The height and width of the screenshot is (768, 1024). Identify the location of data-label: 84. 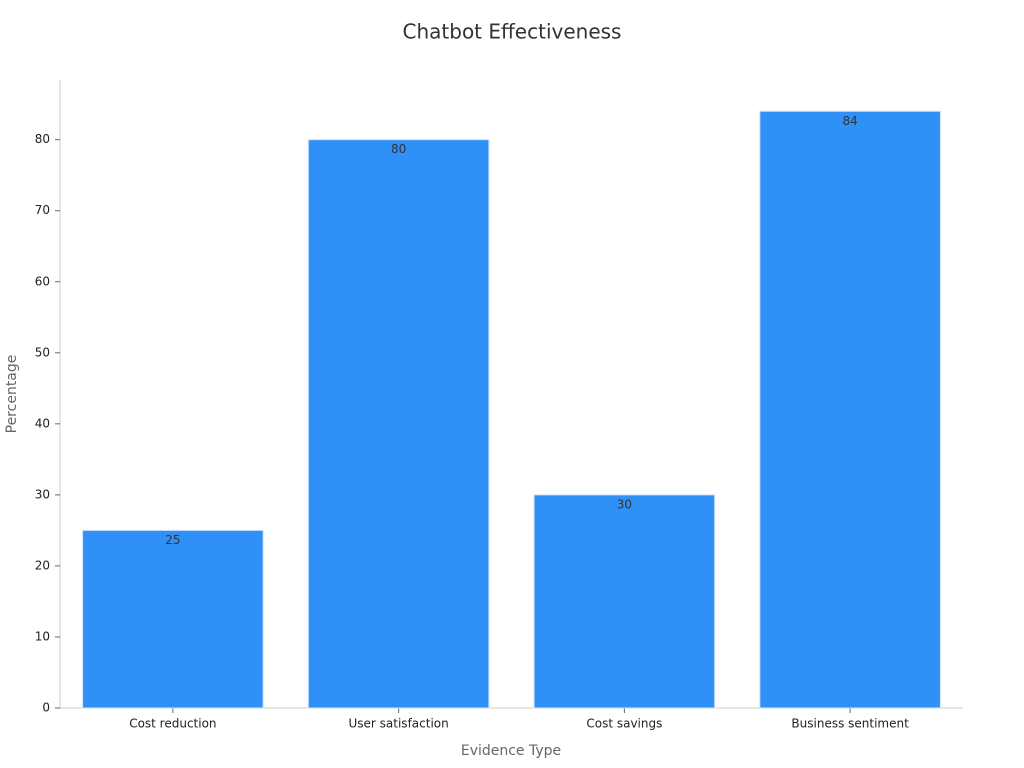
(849, 121).